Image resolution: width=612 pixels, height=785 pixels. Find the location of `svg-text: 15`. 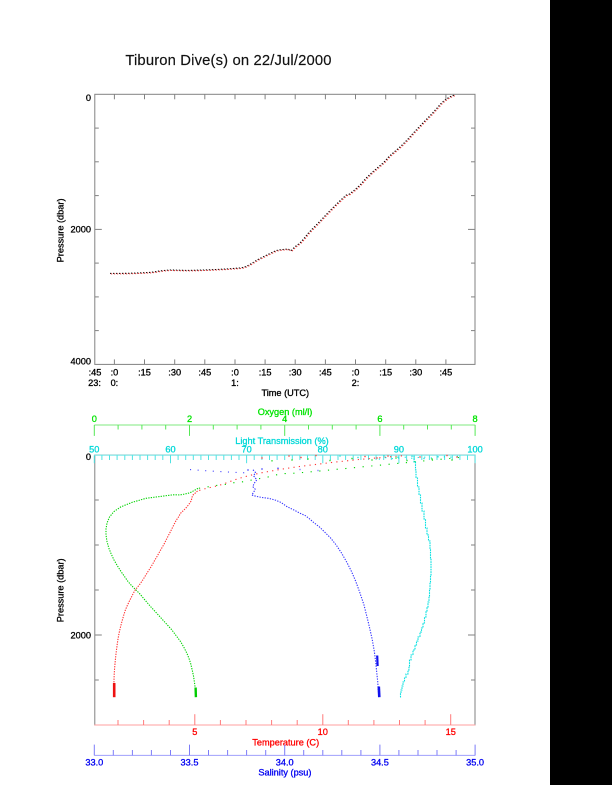

svg-text: 15 is located at coordinates (451, 732).